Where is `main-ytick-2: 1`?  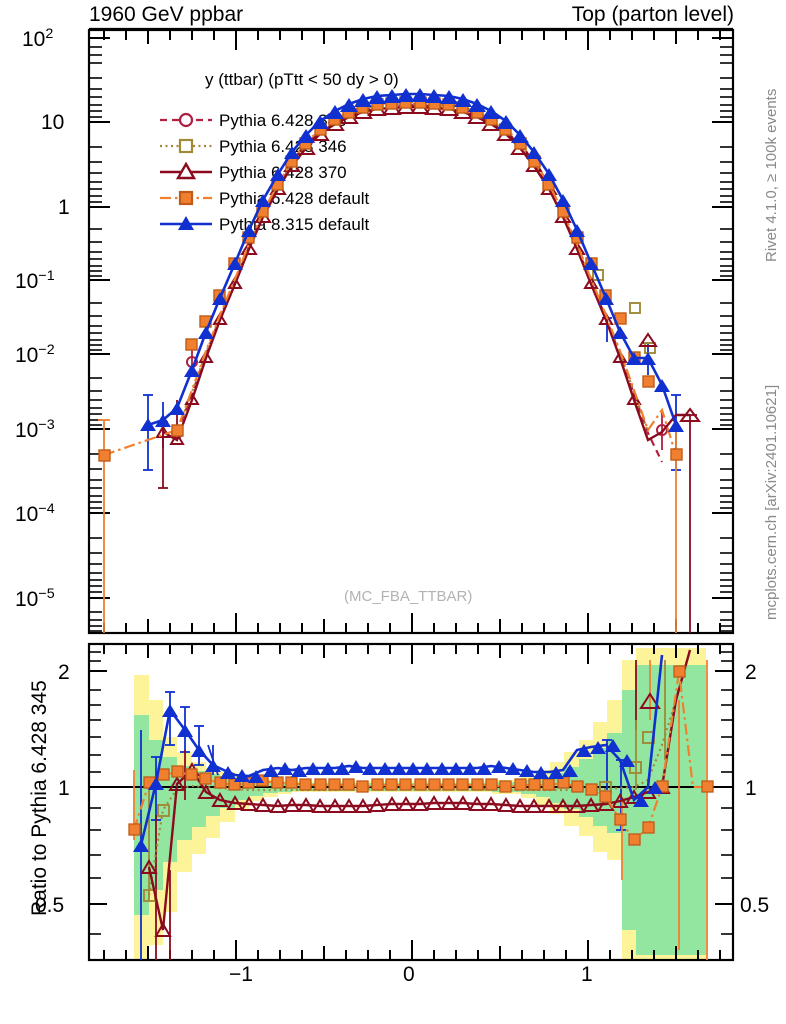
main-ytick-2: 1 is located at coordinates (64, 207).